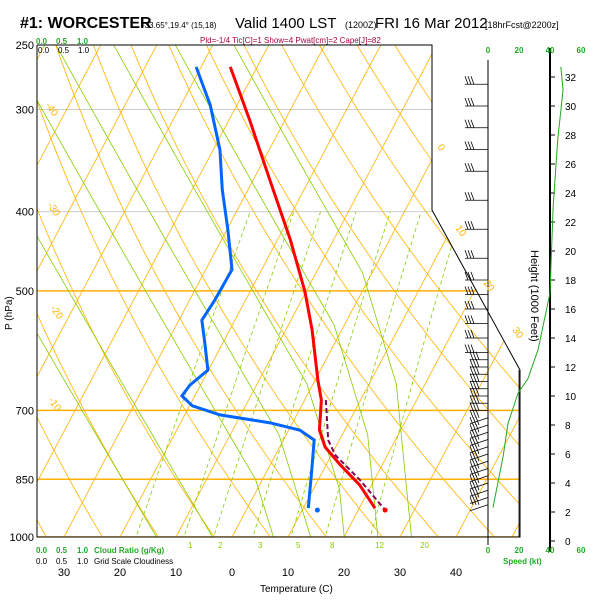 Image resolution: width=600 pixels, height=605 pixels. Describe the element at coordinates (483, 291) in the screenshot. I see `isotherm-line` at that location.